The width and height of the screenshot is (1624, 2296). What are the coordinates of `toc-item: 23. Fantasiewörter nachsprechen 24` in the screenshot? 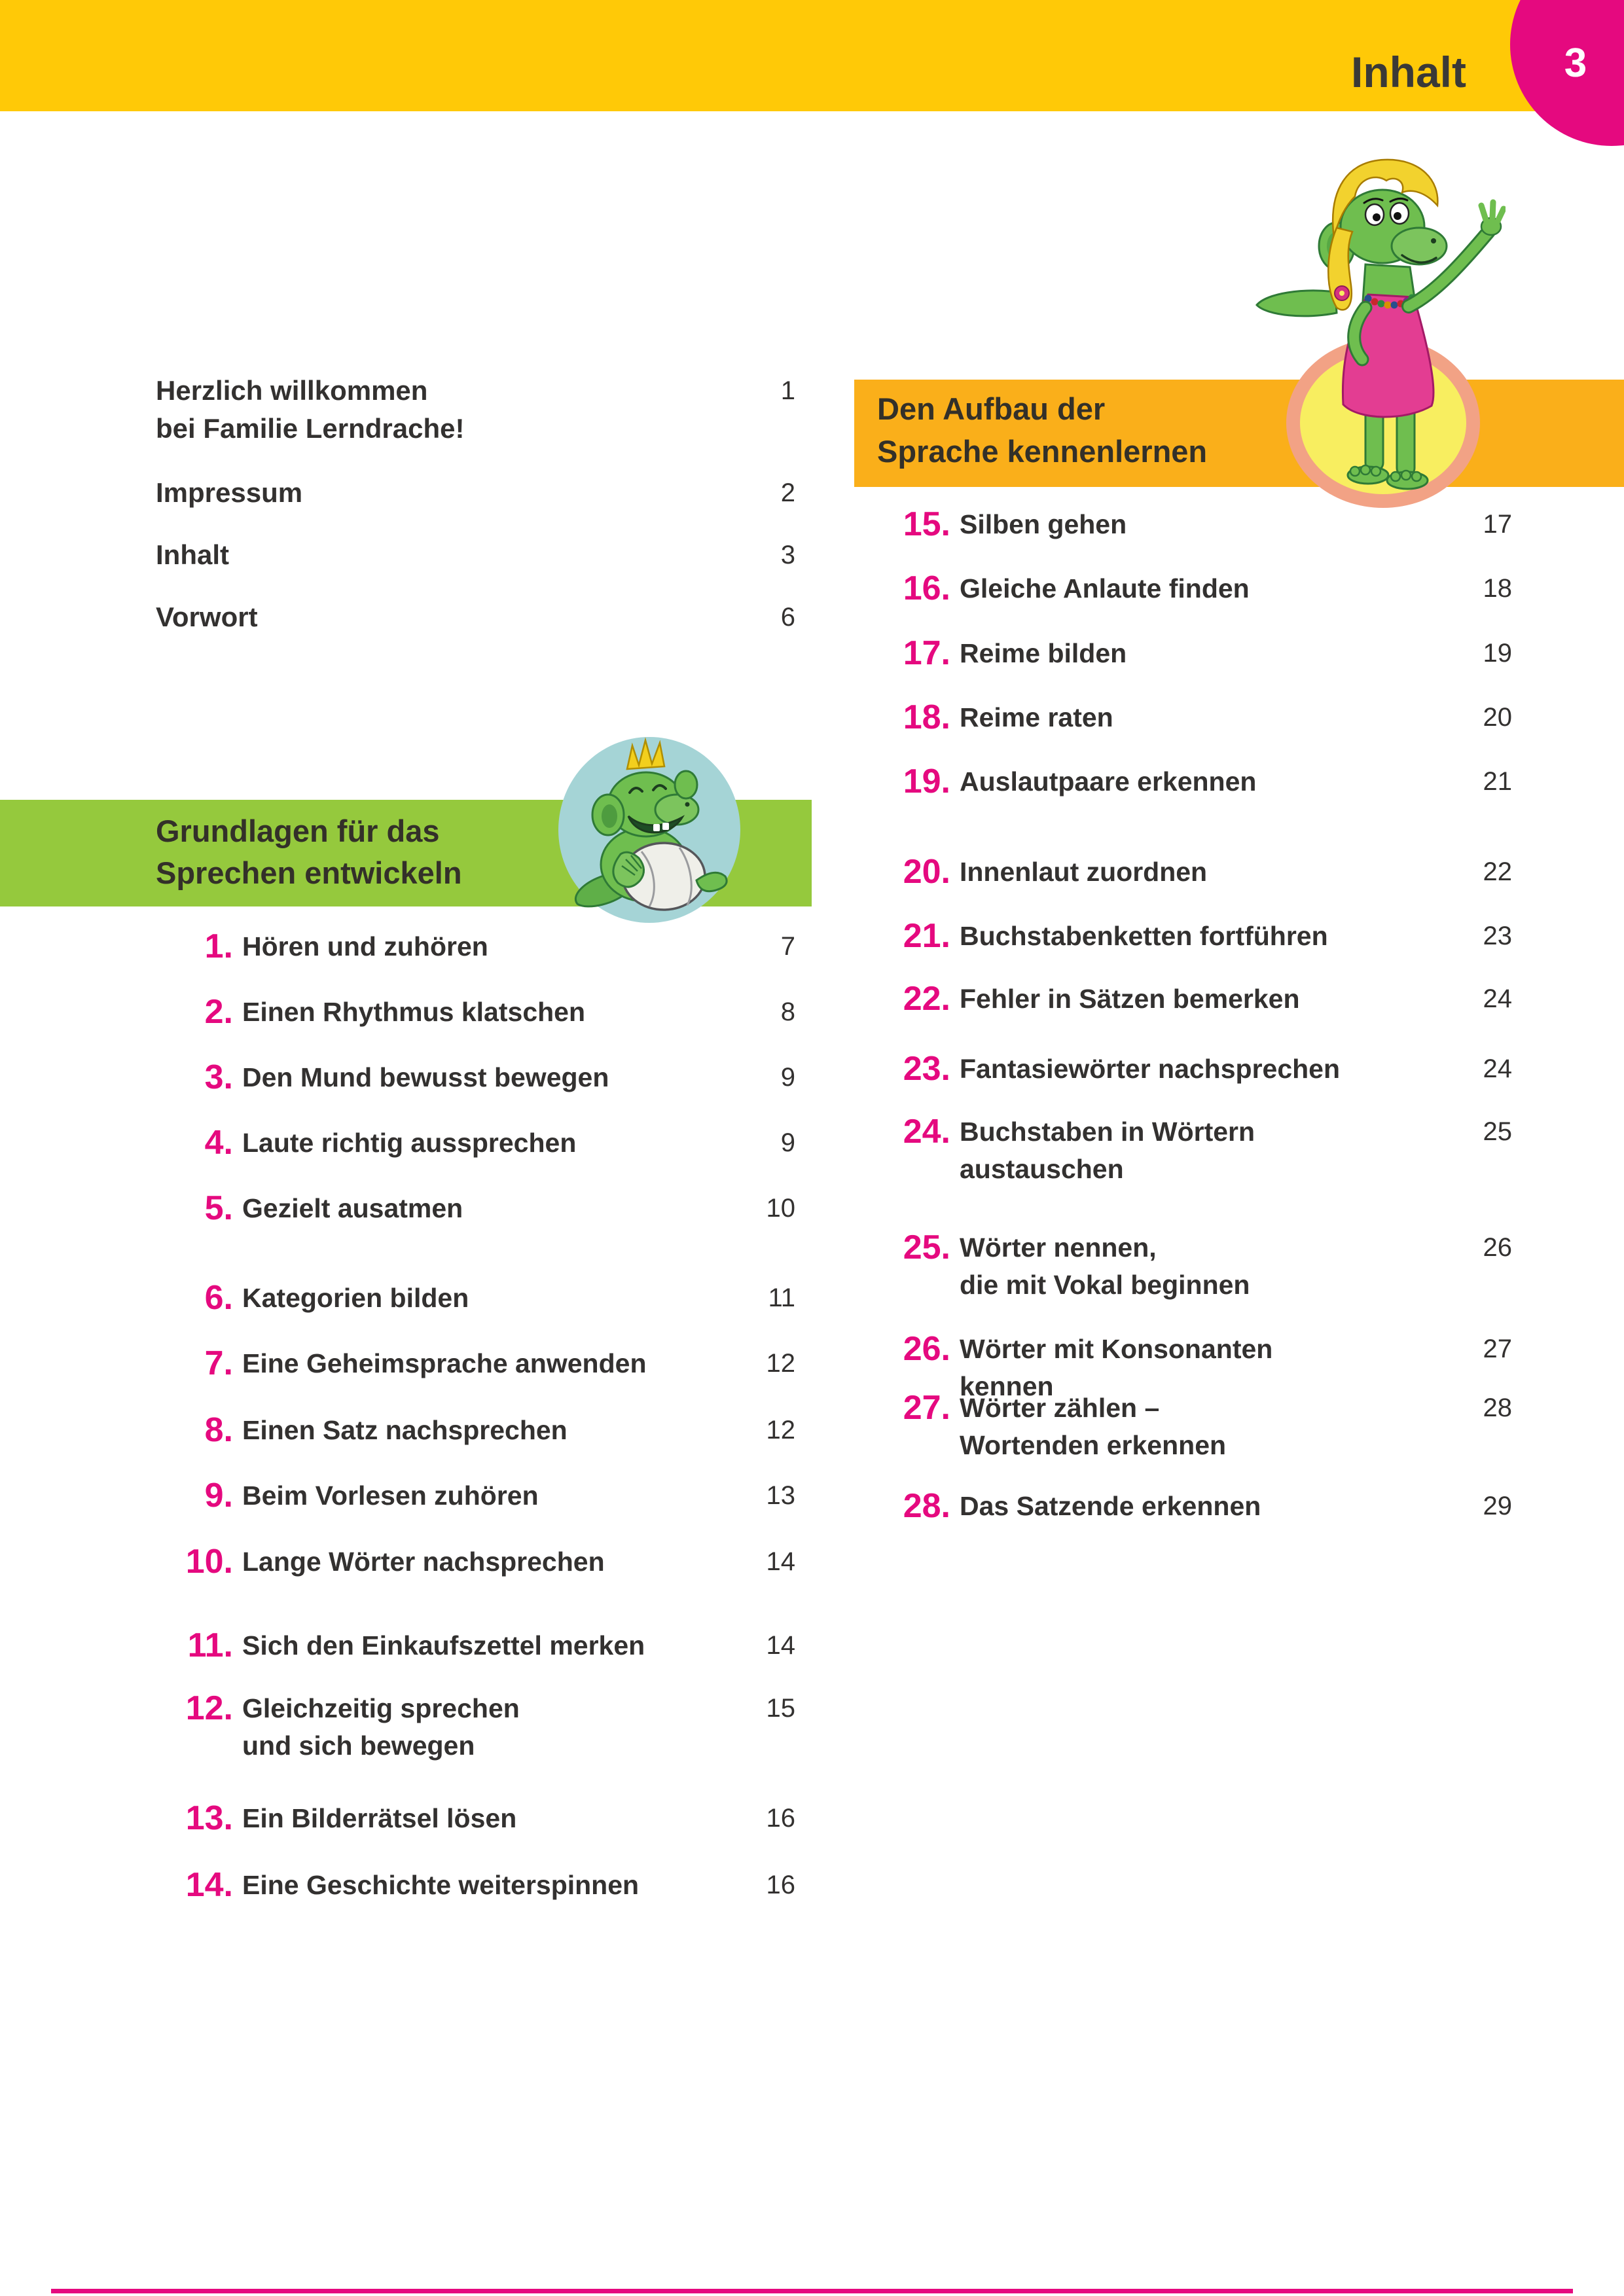 It's located at (1171, 1069).